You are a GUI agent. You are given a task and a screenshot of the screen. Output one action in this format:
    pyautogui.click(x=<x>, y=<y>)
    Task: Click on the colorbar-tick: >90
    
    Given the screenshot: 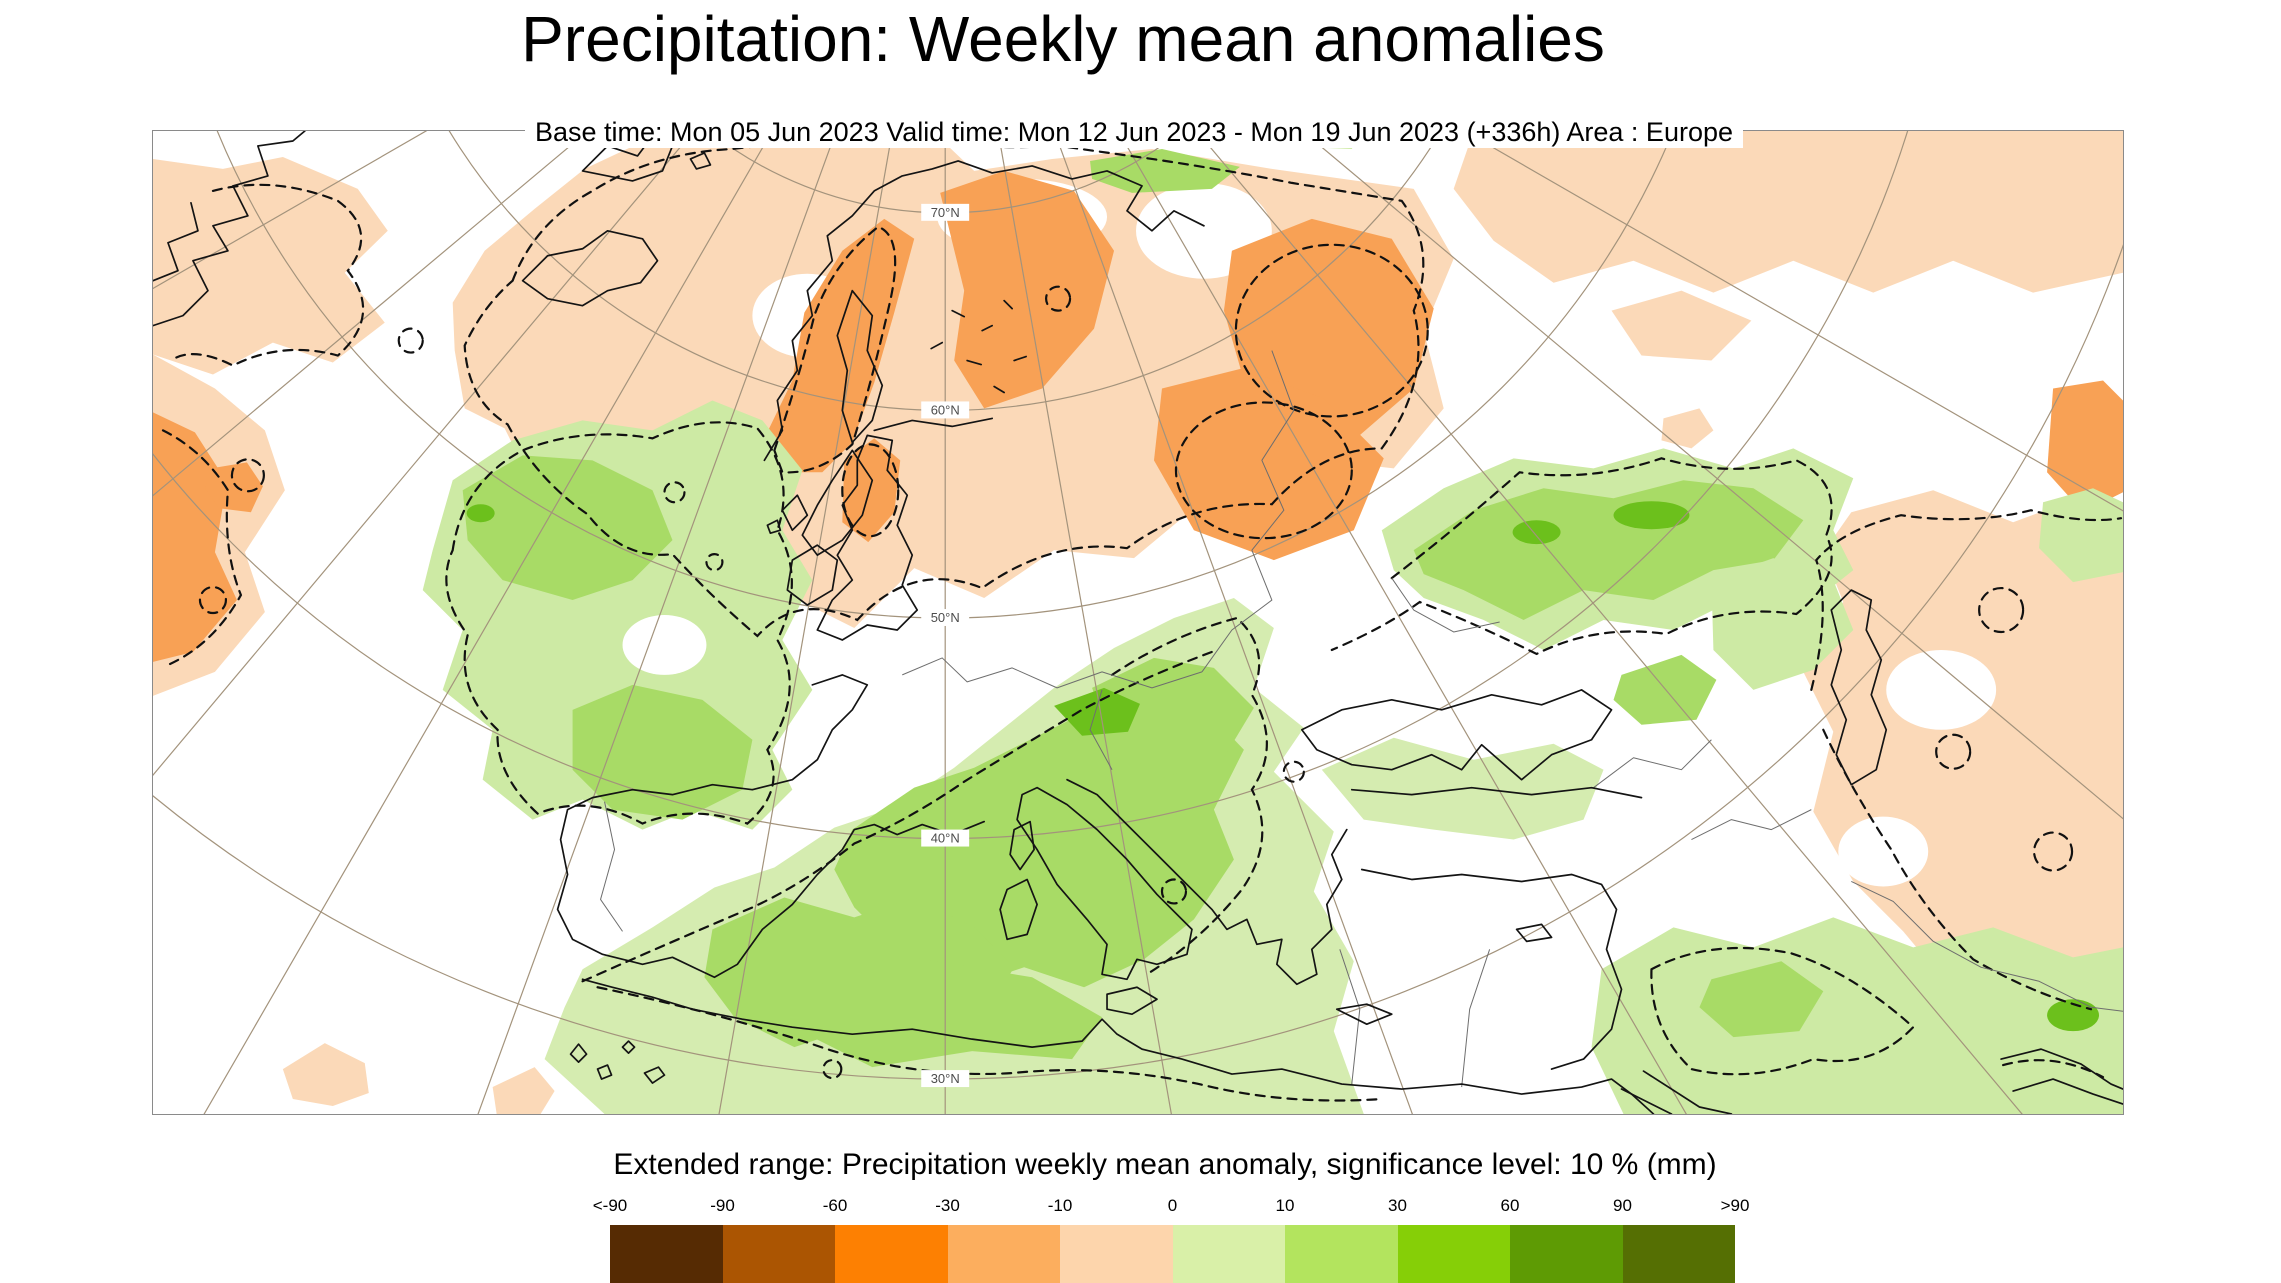 What is the action you would take?
    pyautogui.click(x=1735, y=1205)
    